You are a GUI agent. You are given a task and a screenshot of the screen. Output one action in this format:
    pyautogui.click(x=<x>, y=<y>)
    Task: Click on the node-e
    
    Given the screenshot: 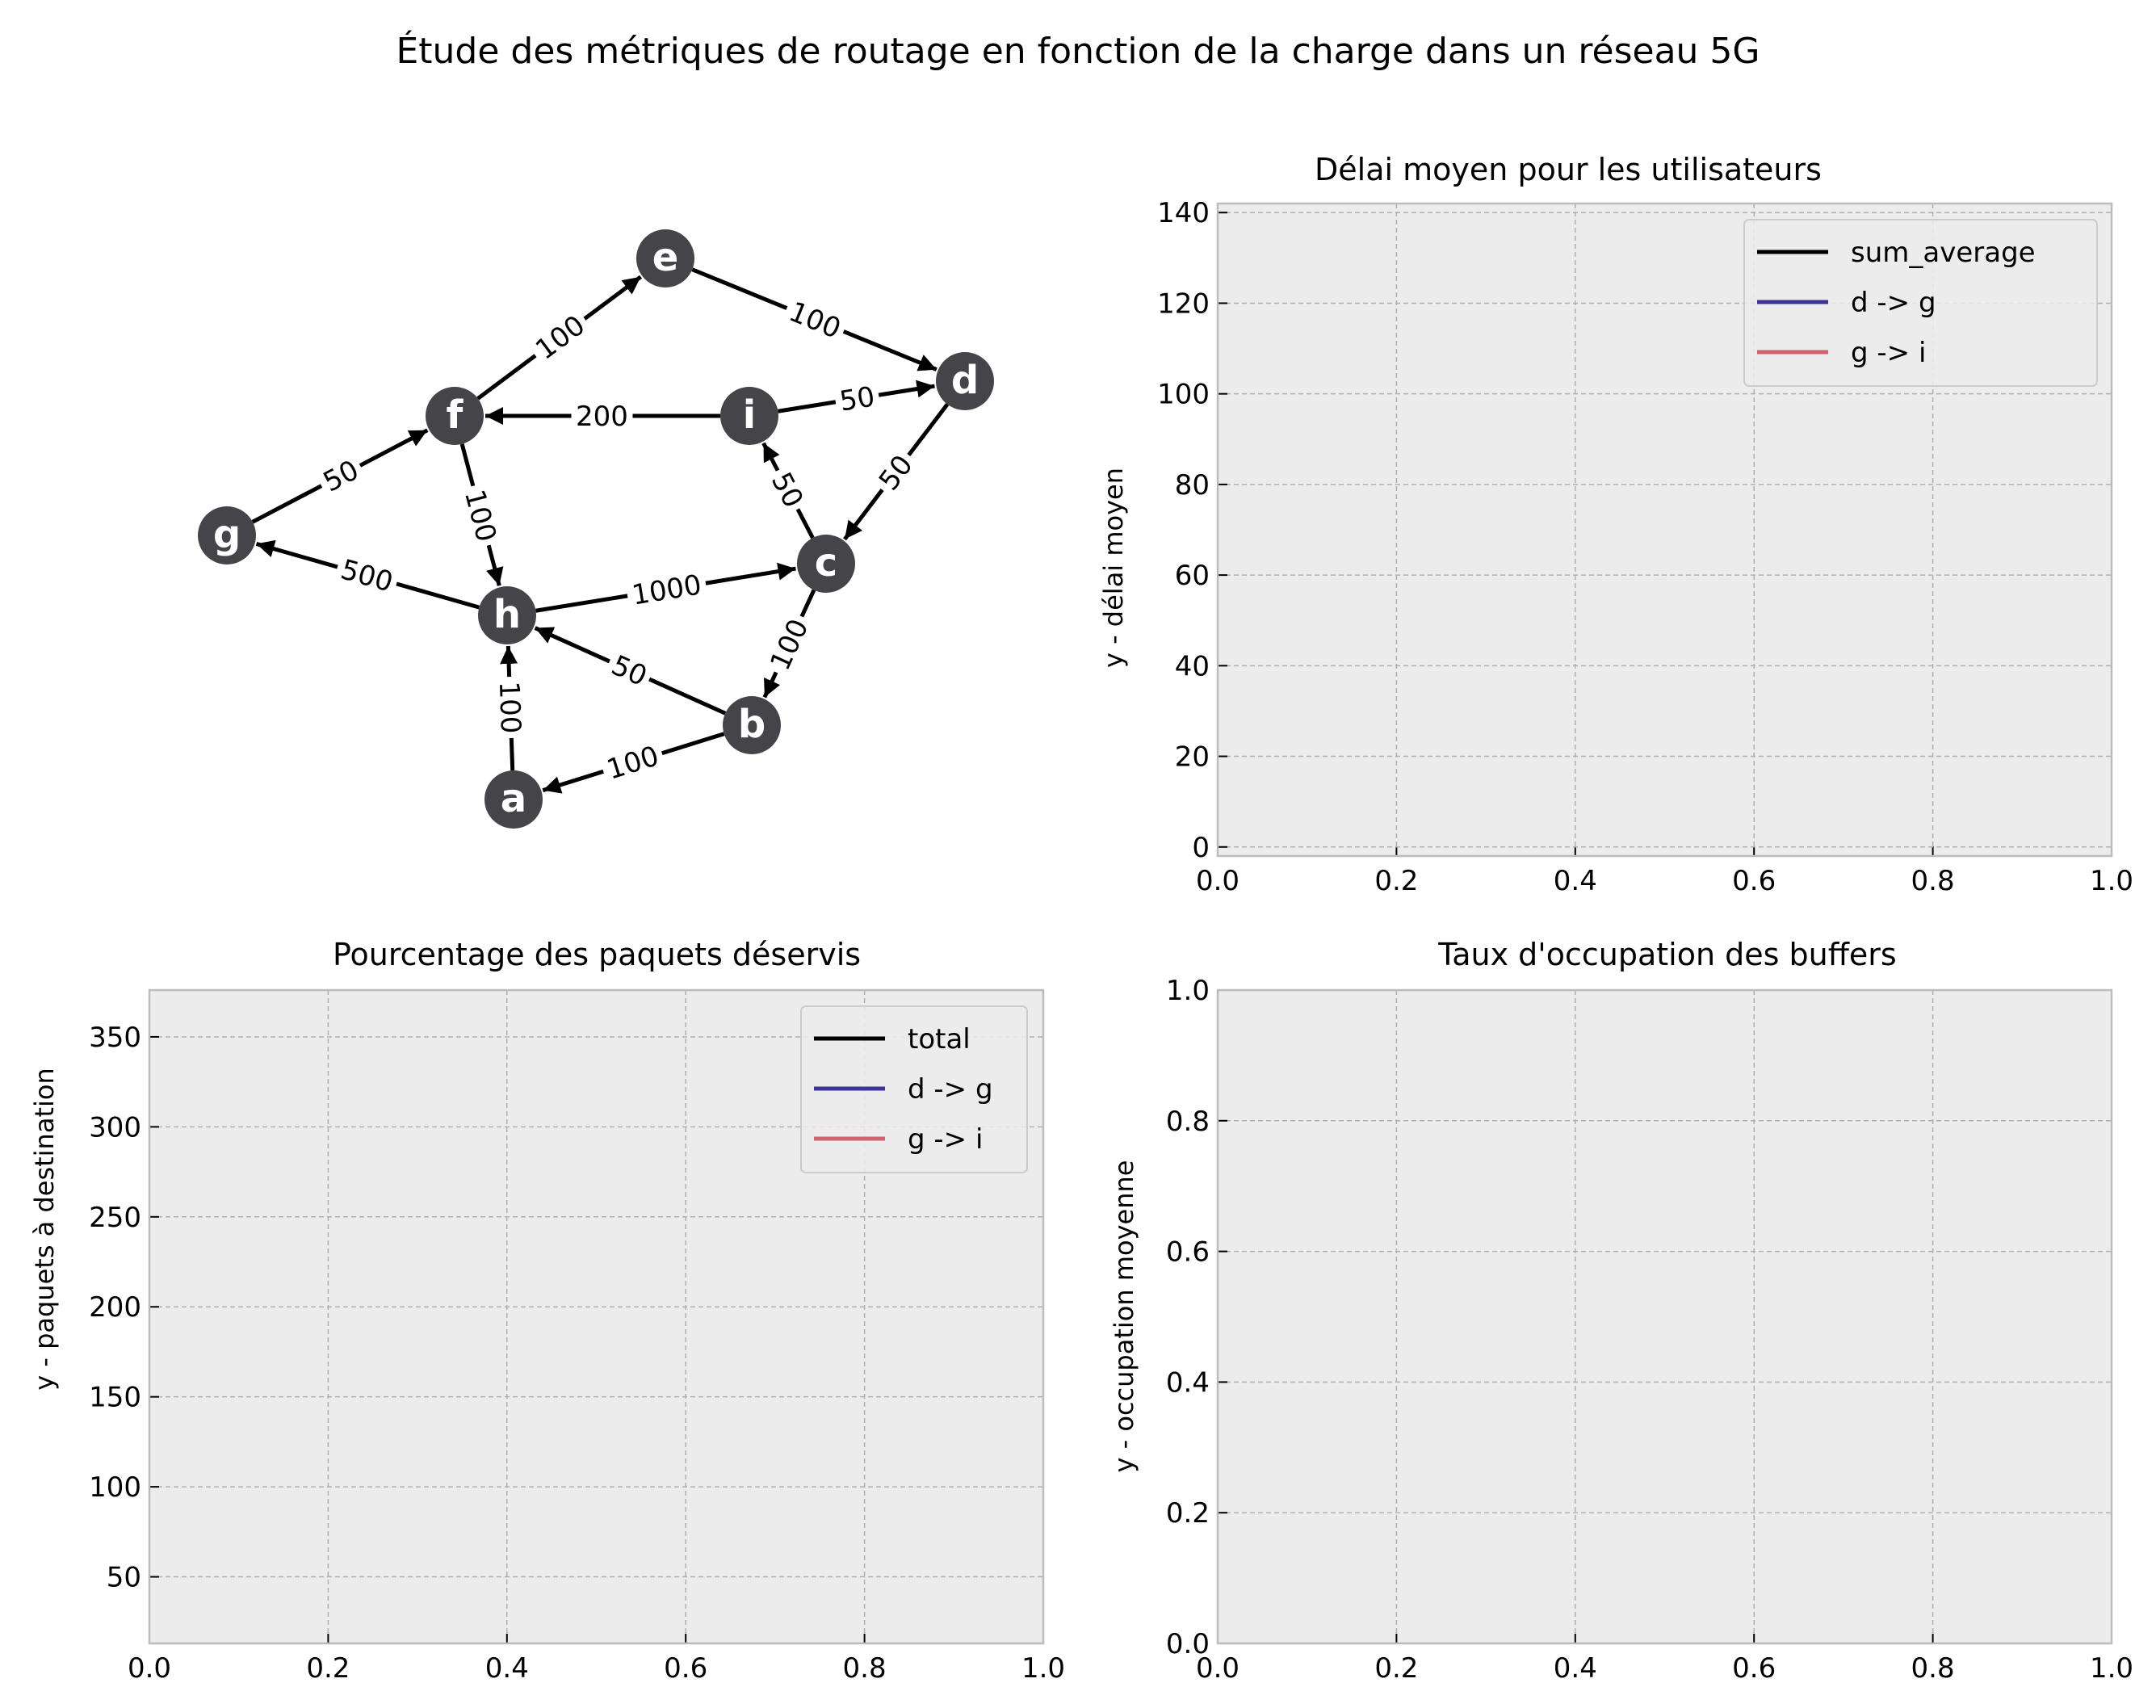 What is the action you would take?
    pyautogui.click(x=665, y=258)
    